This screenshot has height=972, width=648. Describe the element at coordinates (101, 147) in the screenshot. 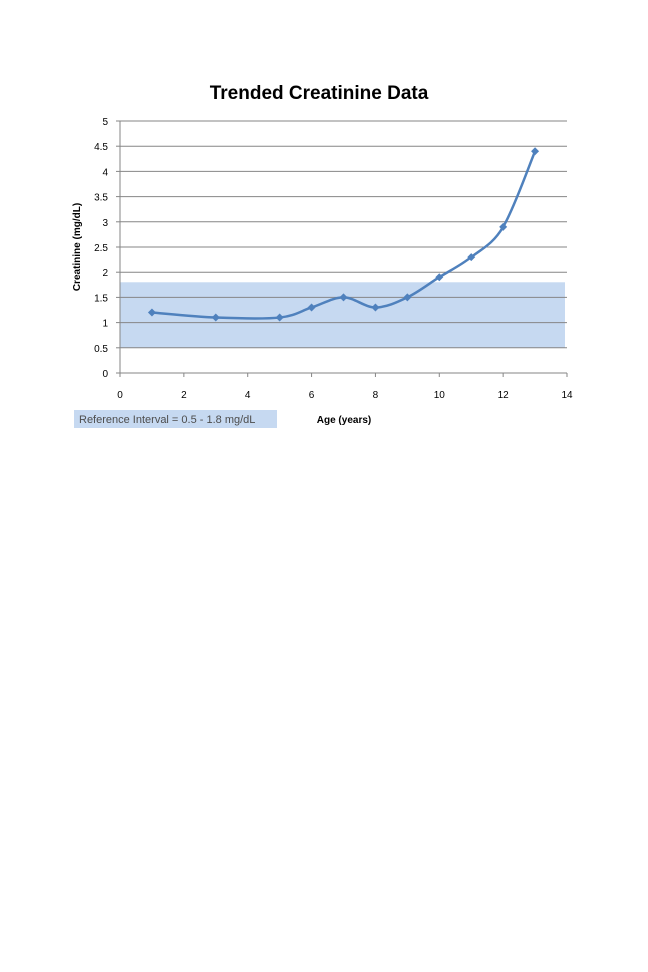

I see `y-tick-label: 4.5` at that location.